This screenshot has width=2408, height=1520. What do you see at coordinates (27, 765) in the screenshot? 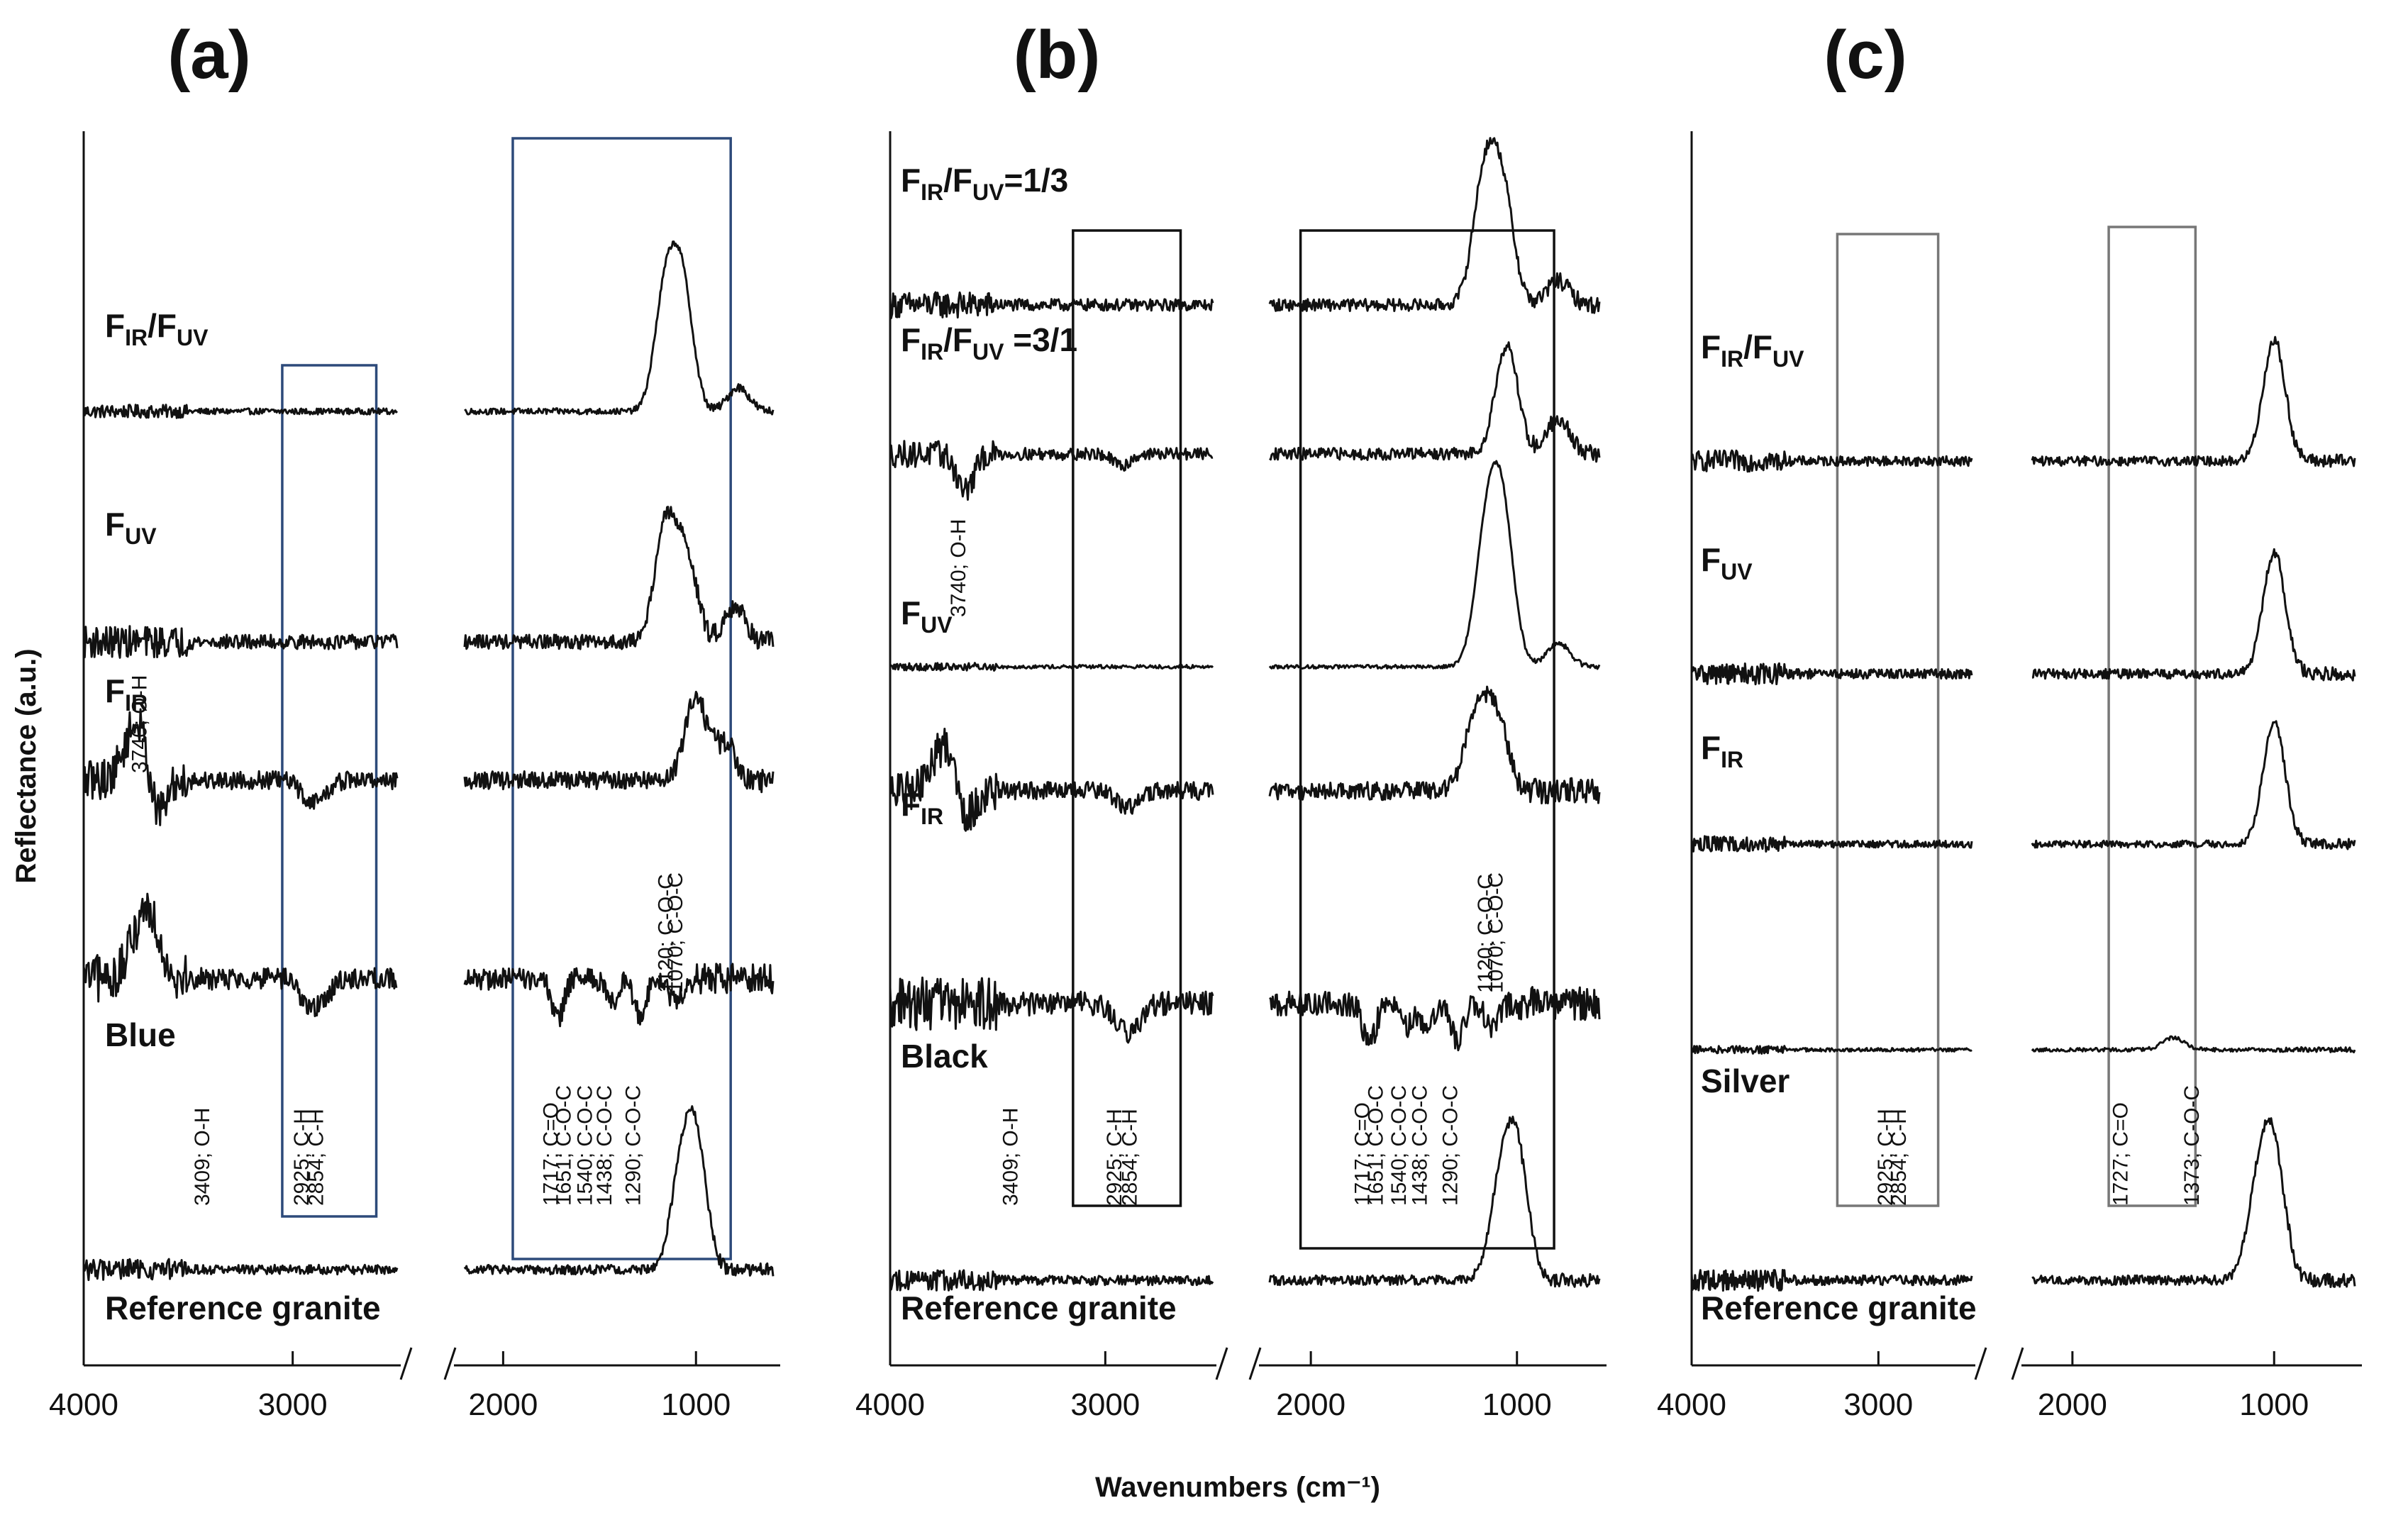
I see `y-axis-title: Reflectance (a.u.)` at bounding box center [27, 765].